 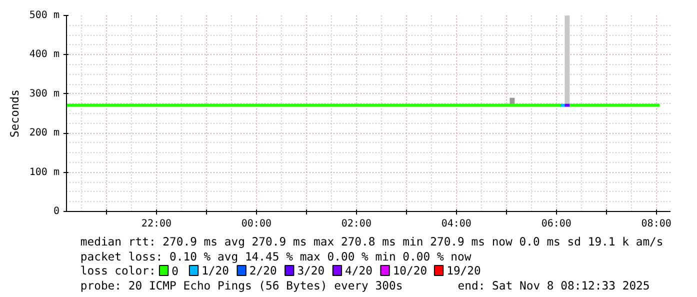 I want to click on y-tick-label: 400 m, so click(x=44, y=54).